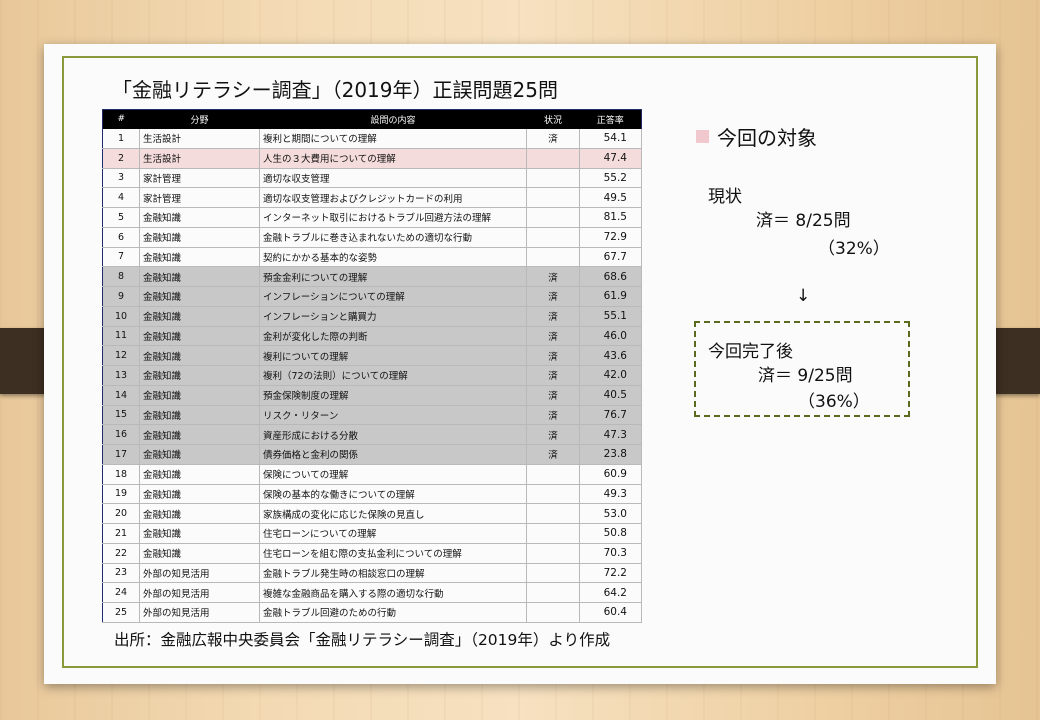  What do you see at coordinates (393, 296) in the screenshot?
I see `cell-content: インフレーションについての理解` at bounding box center [393, 296].